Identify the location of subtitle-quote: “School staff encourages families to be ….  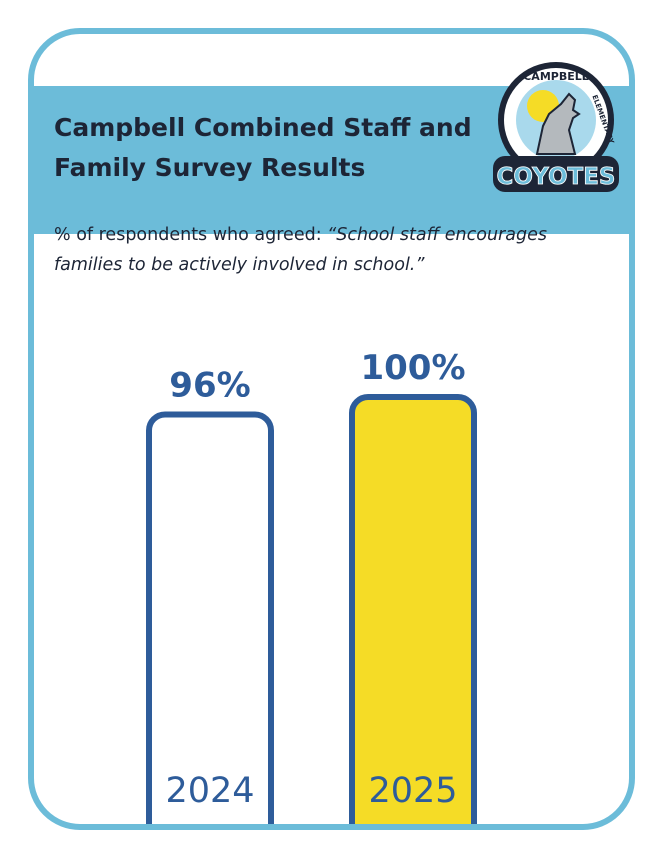
(300, 250).